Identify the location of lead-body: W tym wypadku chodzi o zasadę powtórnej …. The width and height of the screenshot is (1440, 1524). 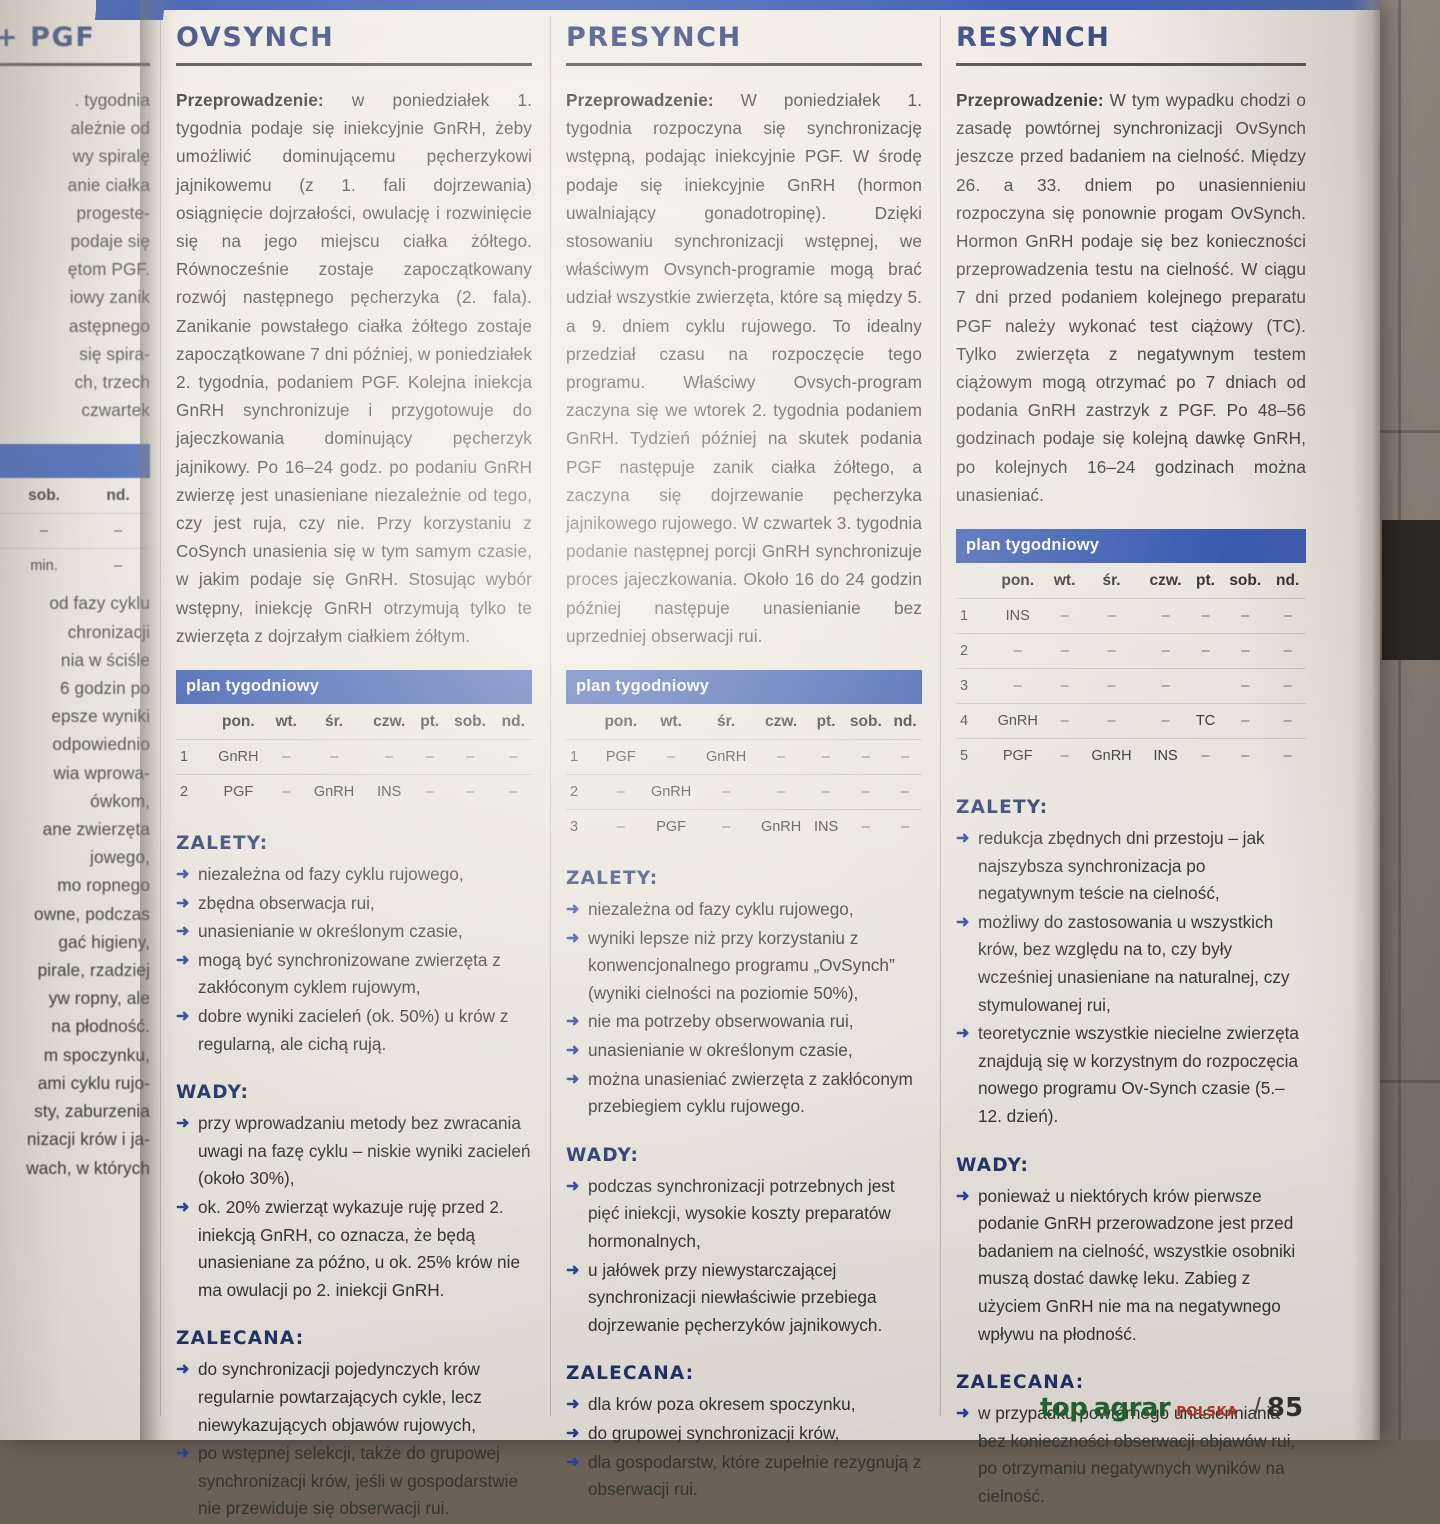
(1131, 297).